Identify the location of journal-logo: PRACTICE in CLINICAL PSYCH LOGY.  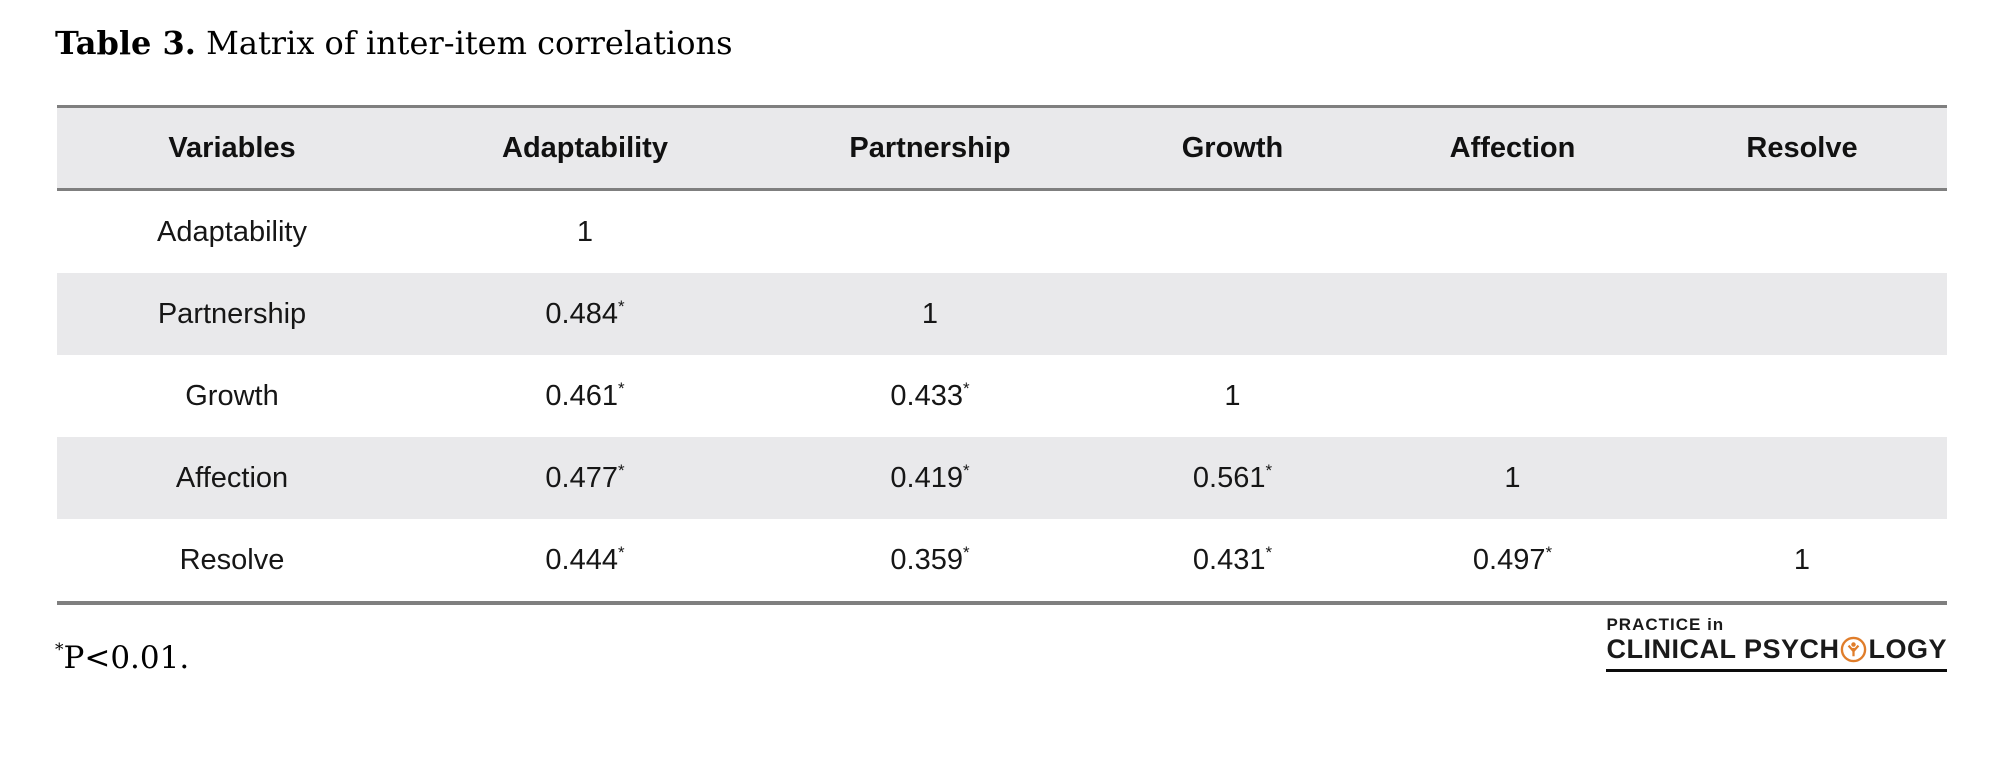
(1776, 644).